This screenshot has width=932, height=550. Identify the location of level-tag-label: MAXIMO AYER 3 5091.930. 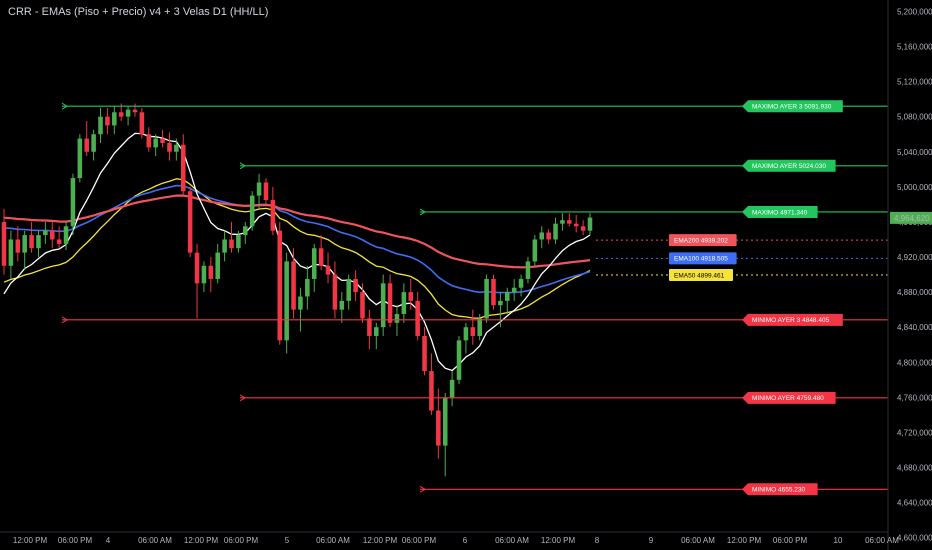
(792, 107).